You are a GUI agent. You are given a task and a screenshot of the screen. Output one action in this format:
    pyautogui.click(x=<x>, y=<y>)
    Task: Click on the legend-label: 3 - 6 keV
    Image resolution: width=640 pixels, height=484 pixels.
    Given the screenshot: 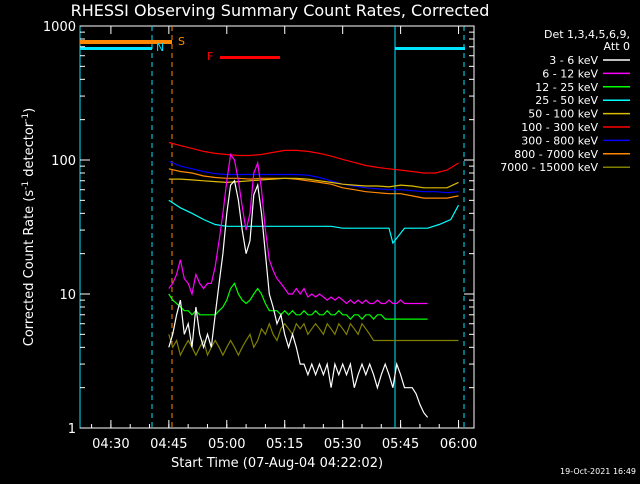 What is the action you would take?
    pyautogui.click(x=573, y=60)
    